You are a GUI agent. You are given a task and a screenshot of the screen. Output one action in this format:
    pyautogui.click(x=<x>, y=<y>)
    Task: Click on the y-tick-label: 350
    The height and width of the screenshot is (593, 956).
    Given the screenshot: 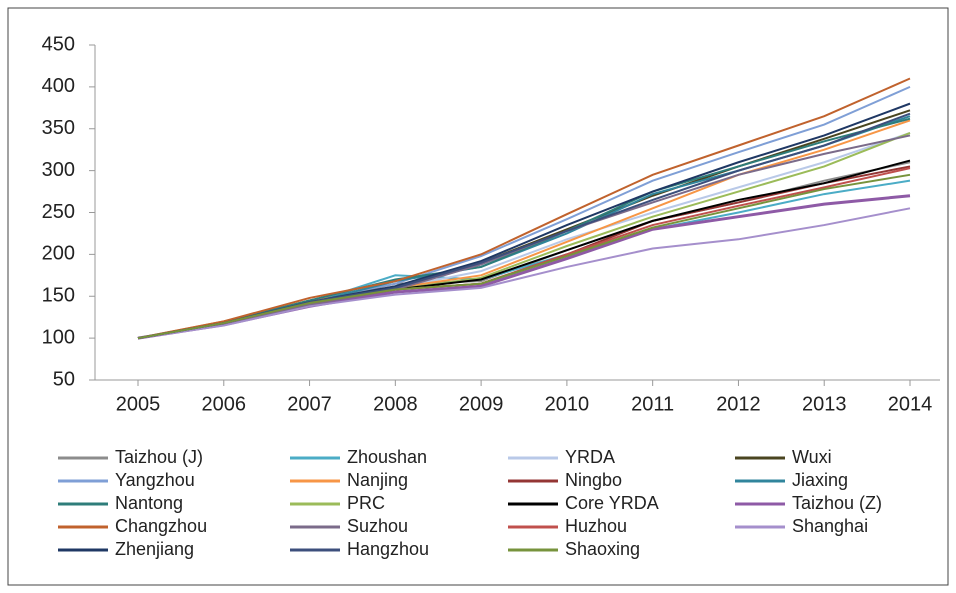 What is the action you would take?
    pyautogui.click(x=58, y=128)
    